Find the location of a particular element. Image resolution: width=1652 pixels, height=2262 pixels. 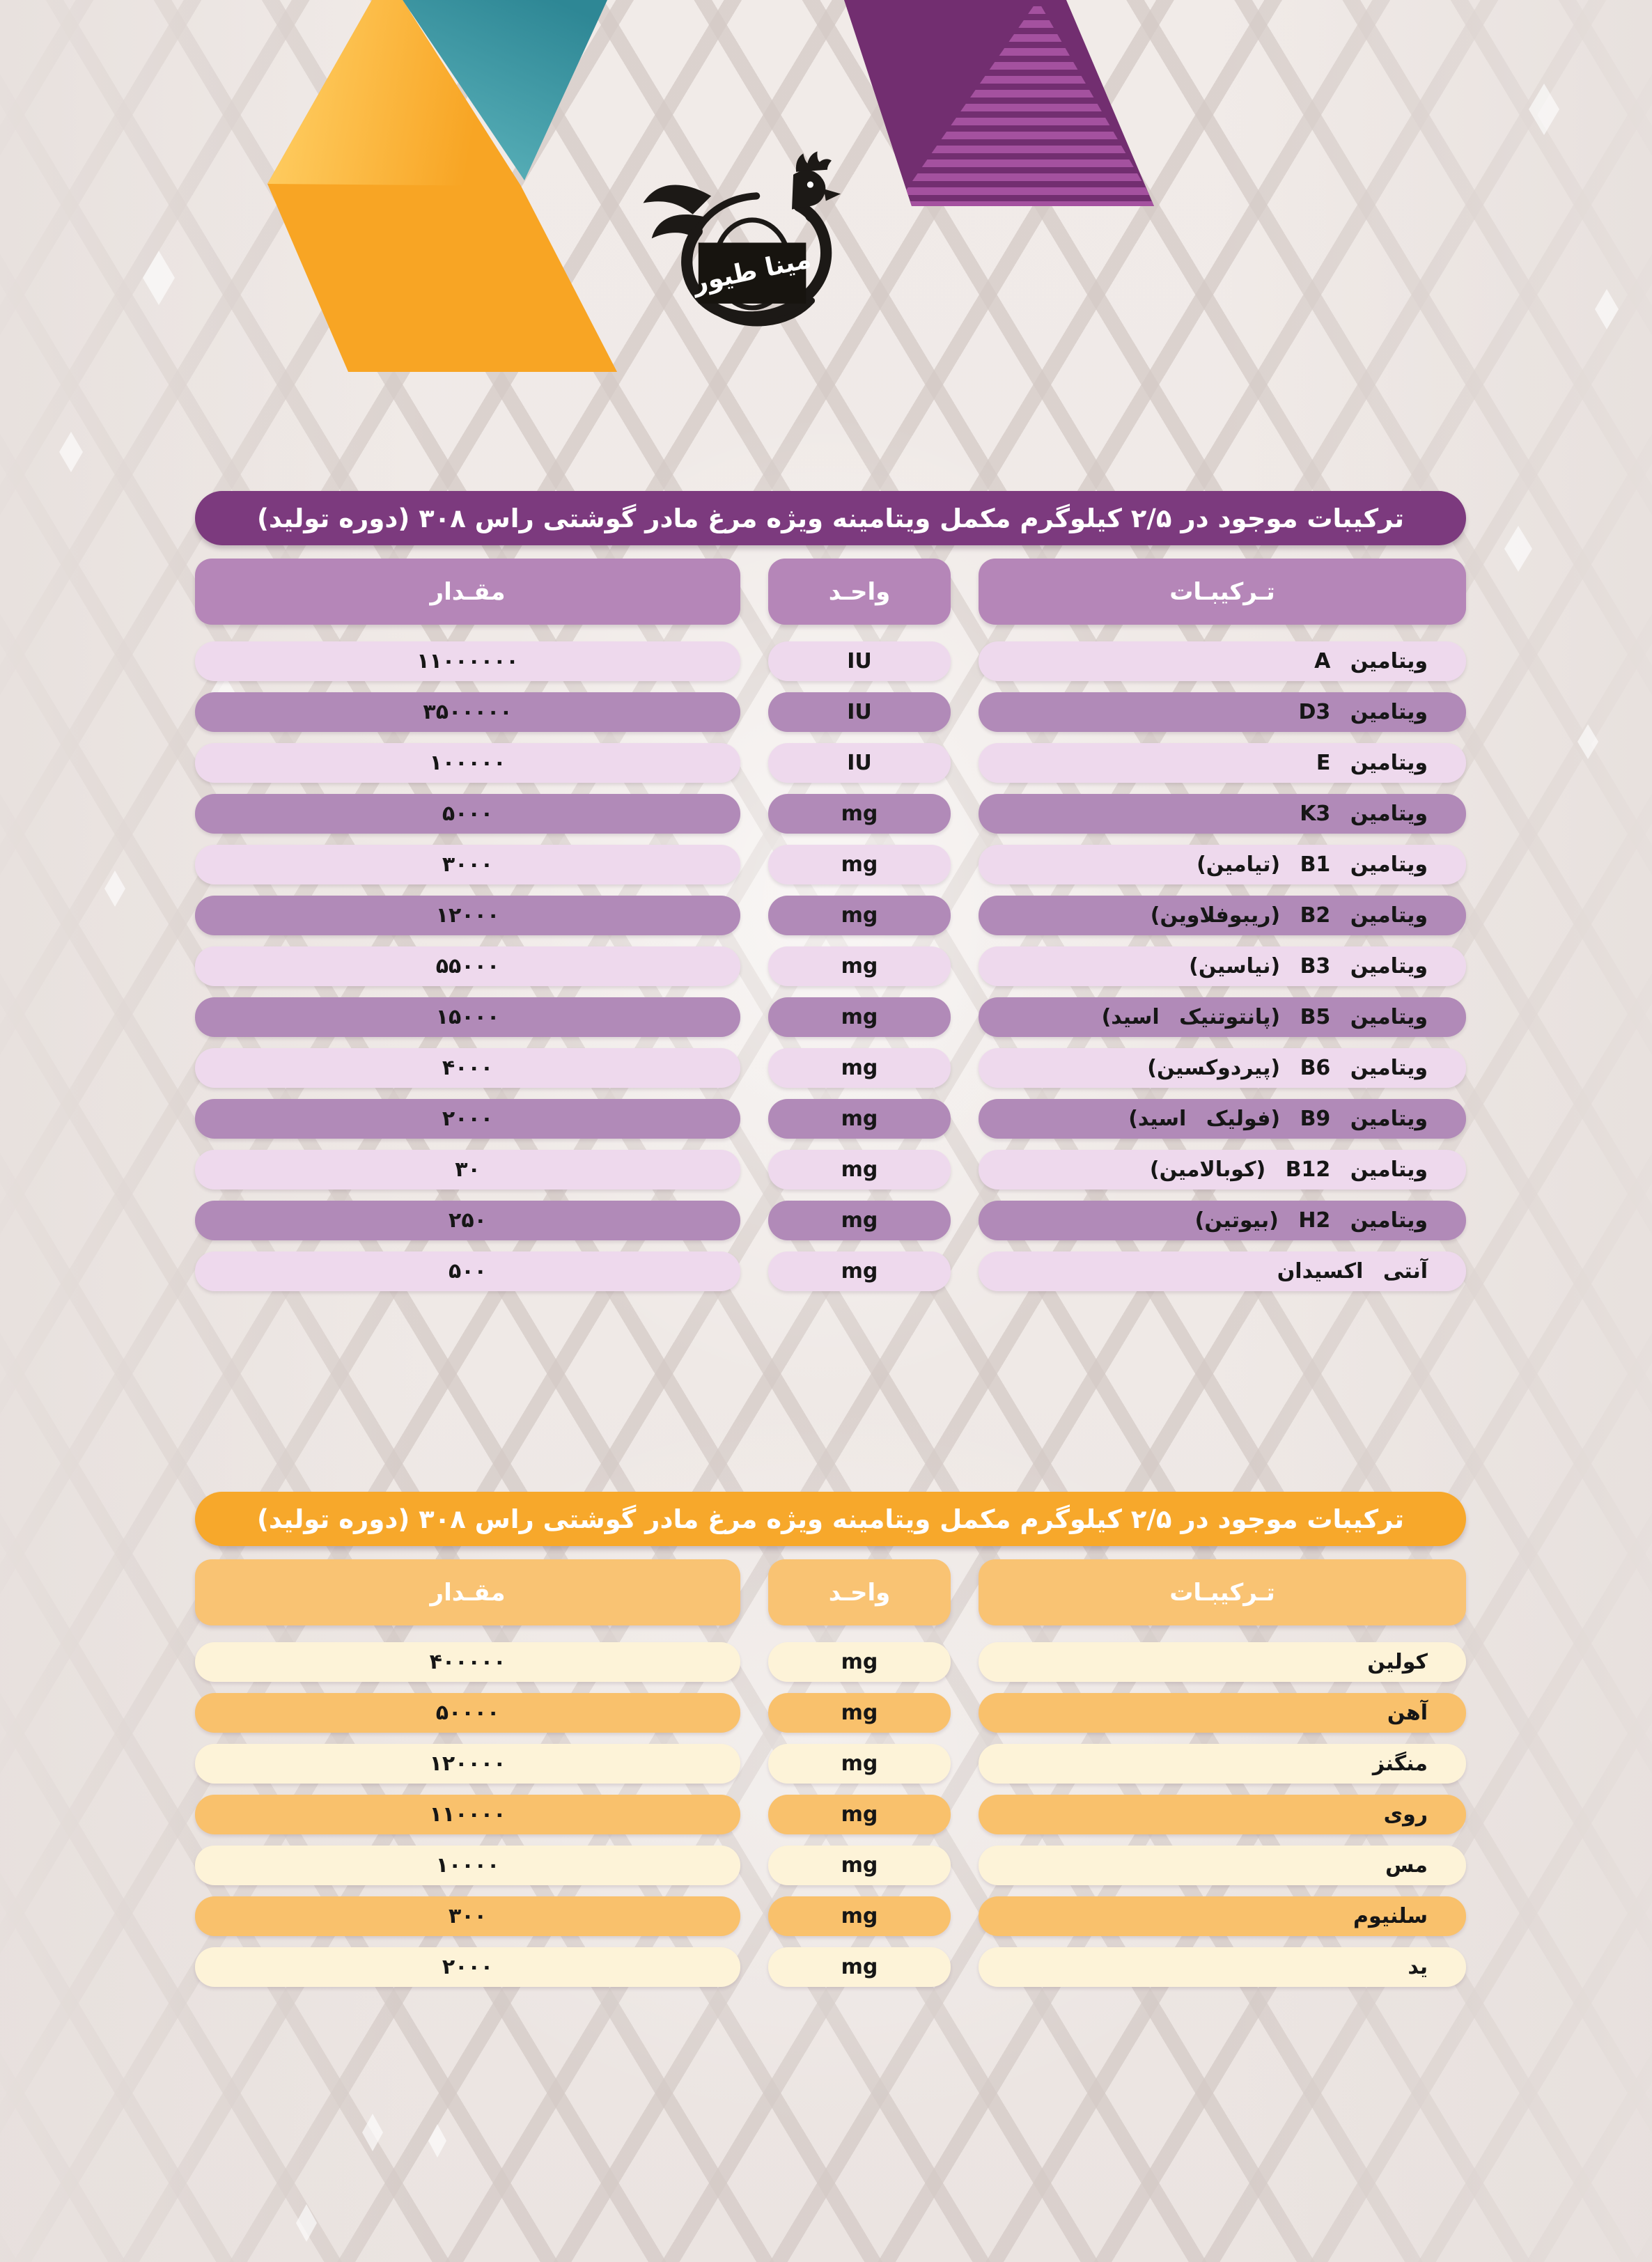

compound-cell: ویتامین B2 (ریبوفلاوین) is located at coordinates (1222, 915).